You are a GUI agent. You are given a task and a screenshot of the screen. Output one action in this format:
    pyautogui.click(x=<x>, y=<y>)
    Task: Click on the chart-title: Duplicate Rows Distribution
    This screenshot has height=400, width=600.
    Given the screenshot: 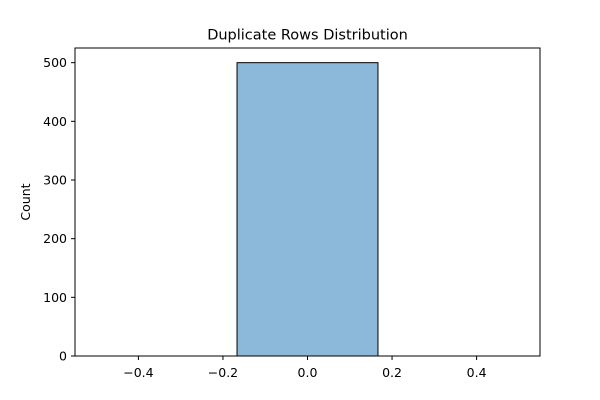 What is the action you would take?
    pyautogui.click(x=307, y=36)
    